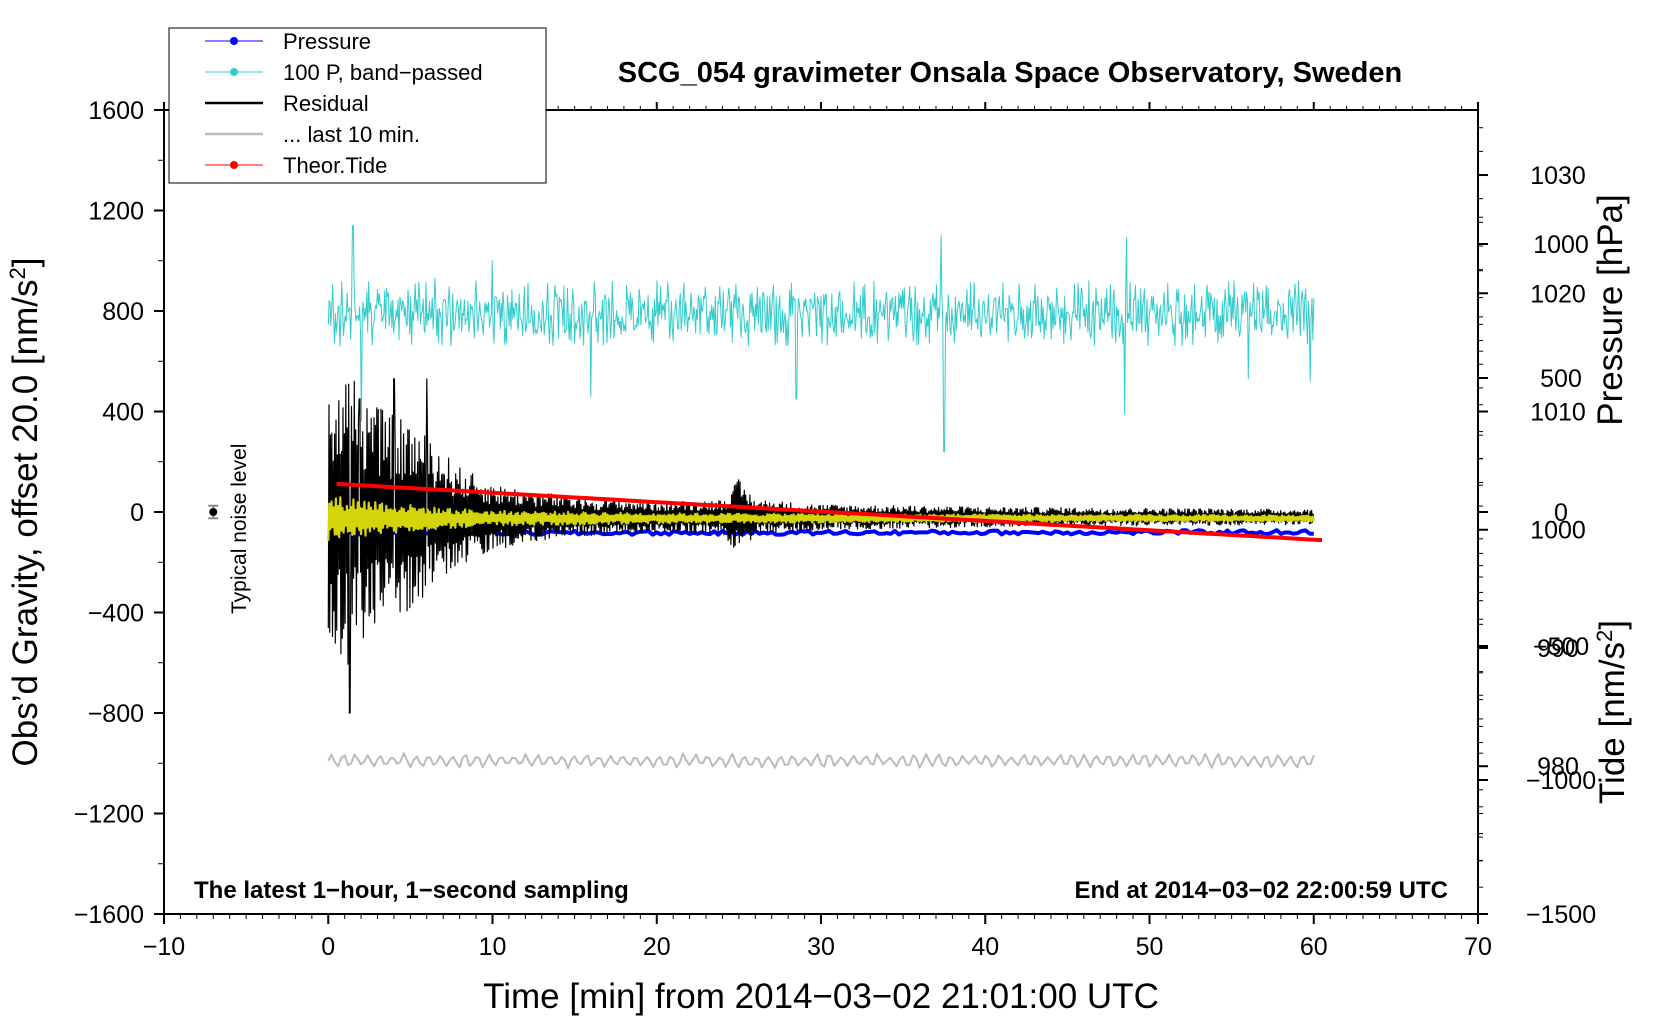 The height and width of the screenshot is (1020, 1660). Describe the element at coordinates (493, 947) in the screenshot. I see `x-tick-label: 10` at that location.